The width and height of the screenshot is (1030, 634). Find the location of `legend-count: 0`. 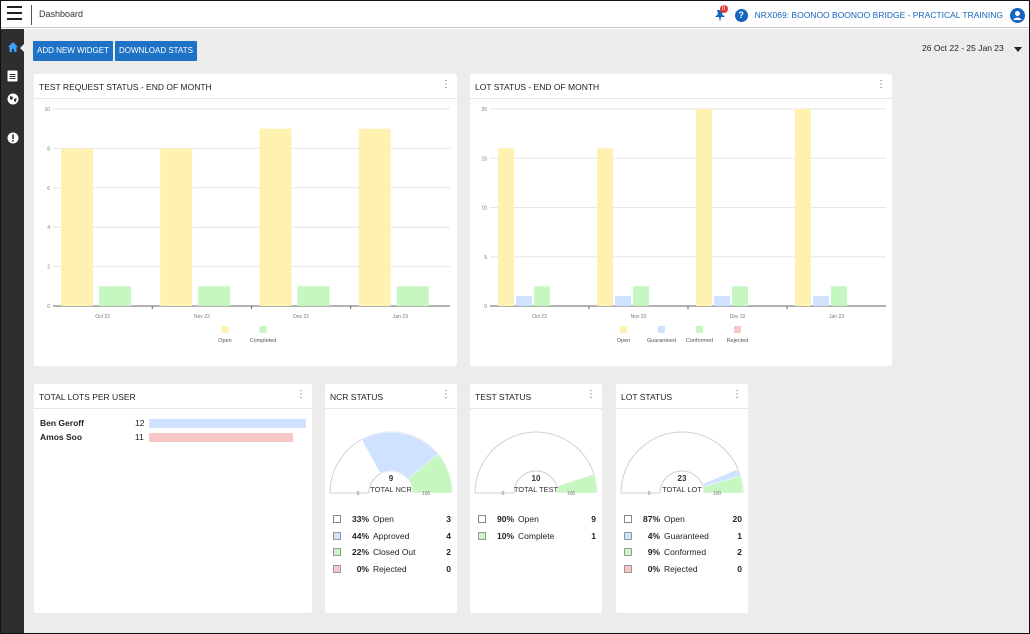

legend-count: 0 is located at coordinates (739, 568).